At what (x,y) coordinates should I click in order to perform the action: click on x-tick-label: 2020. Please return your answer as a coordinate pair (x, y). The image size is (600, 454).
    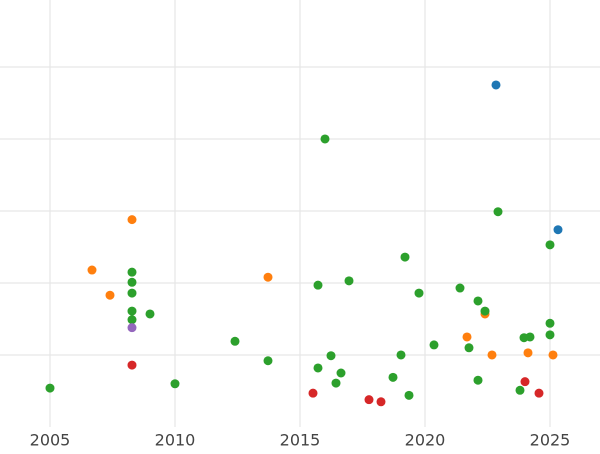
    Looking at the image, I should click on (425, 440).